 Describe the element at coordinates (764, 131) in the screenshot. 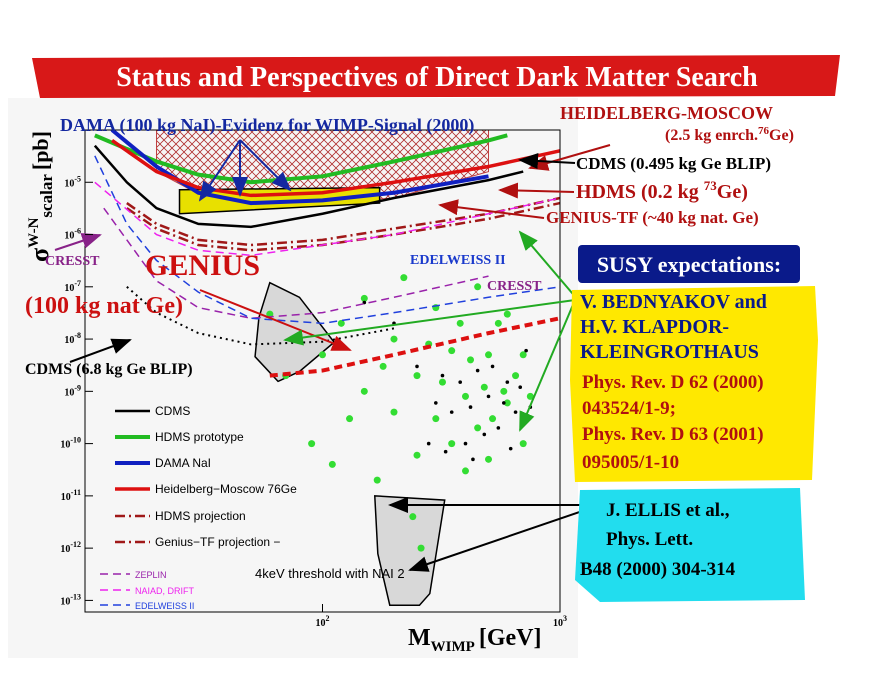

I see `annotation-sup: 76` at that location.